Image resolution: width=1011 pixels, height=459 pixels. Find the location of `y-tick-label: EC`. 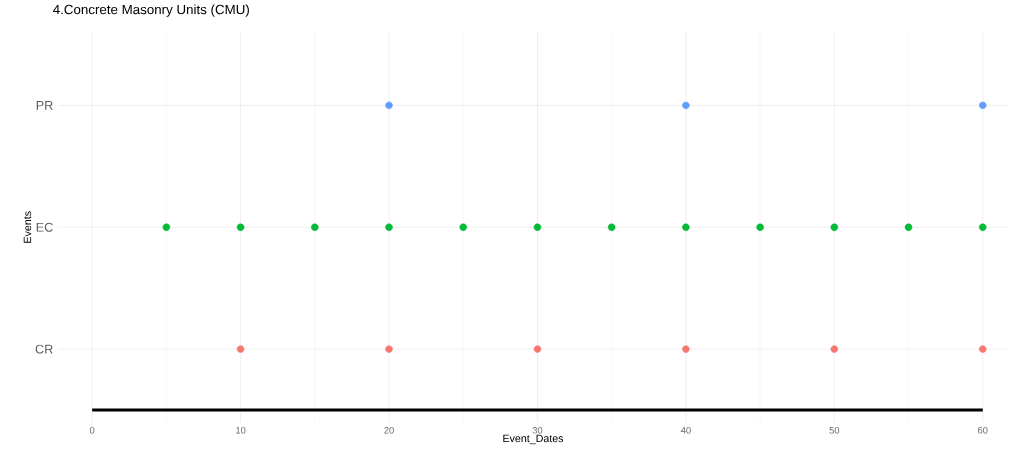

y-tick-label: EC is located at coordinates (44, 227).